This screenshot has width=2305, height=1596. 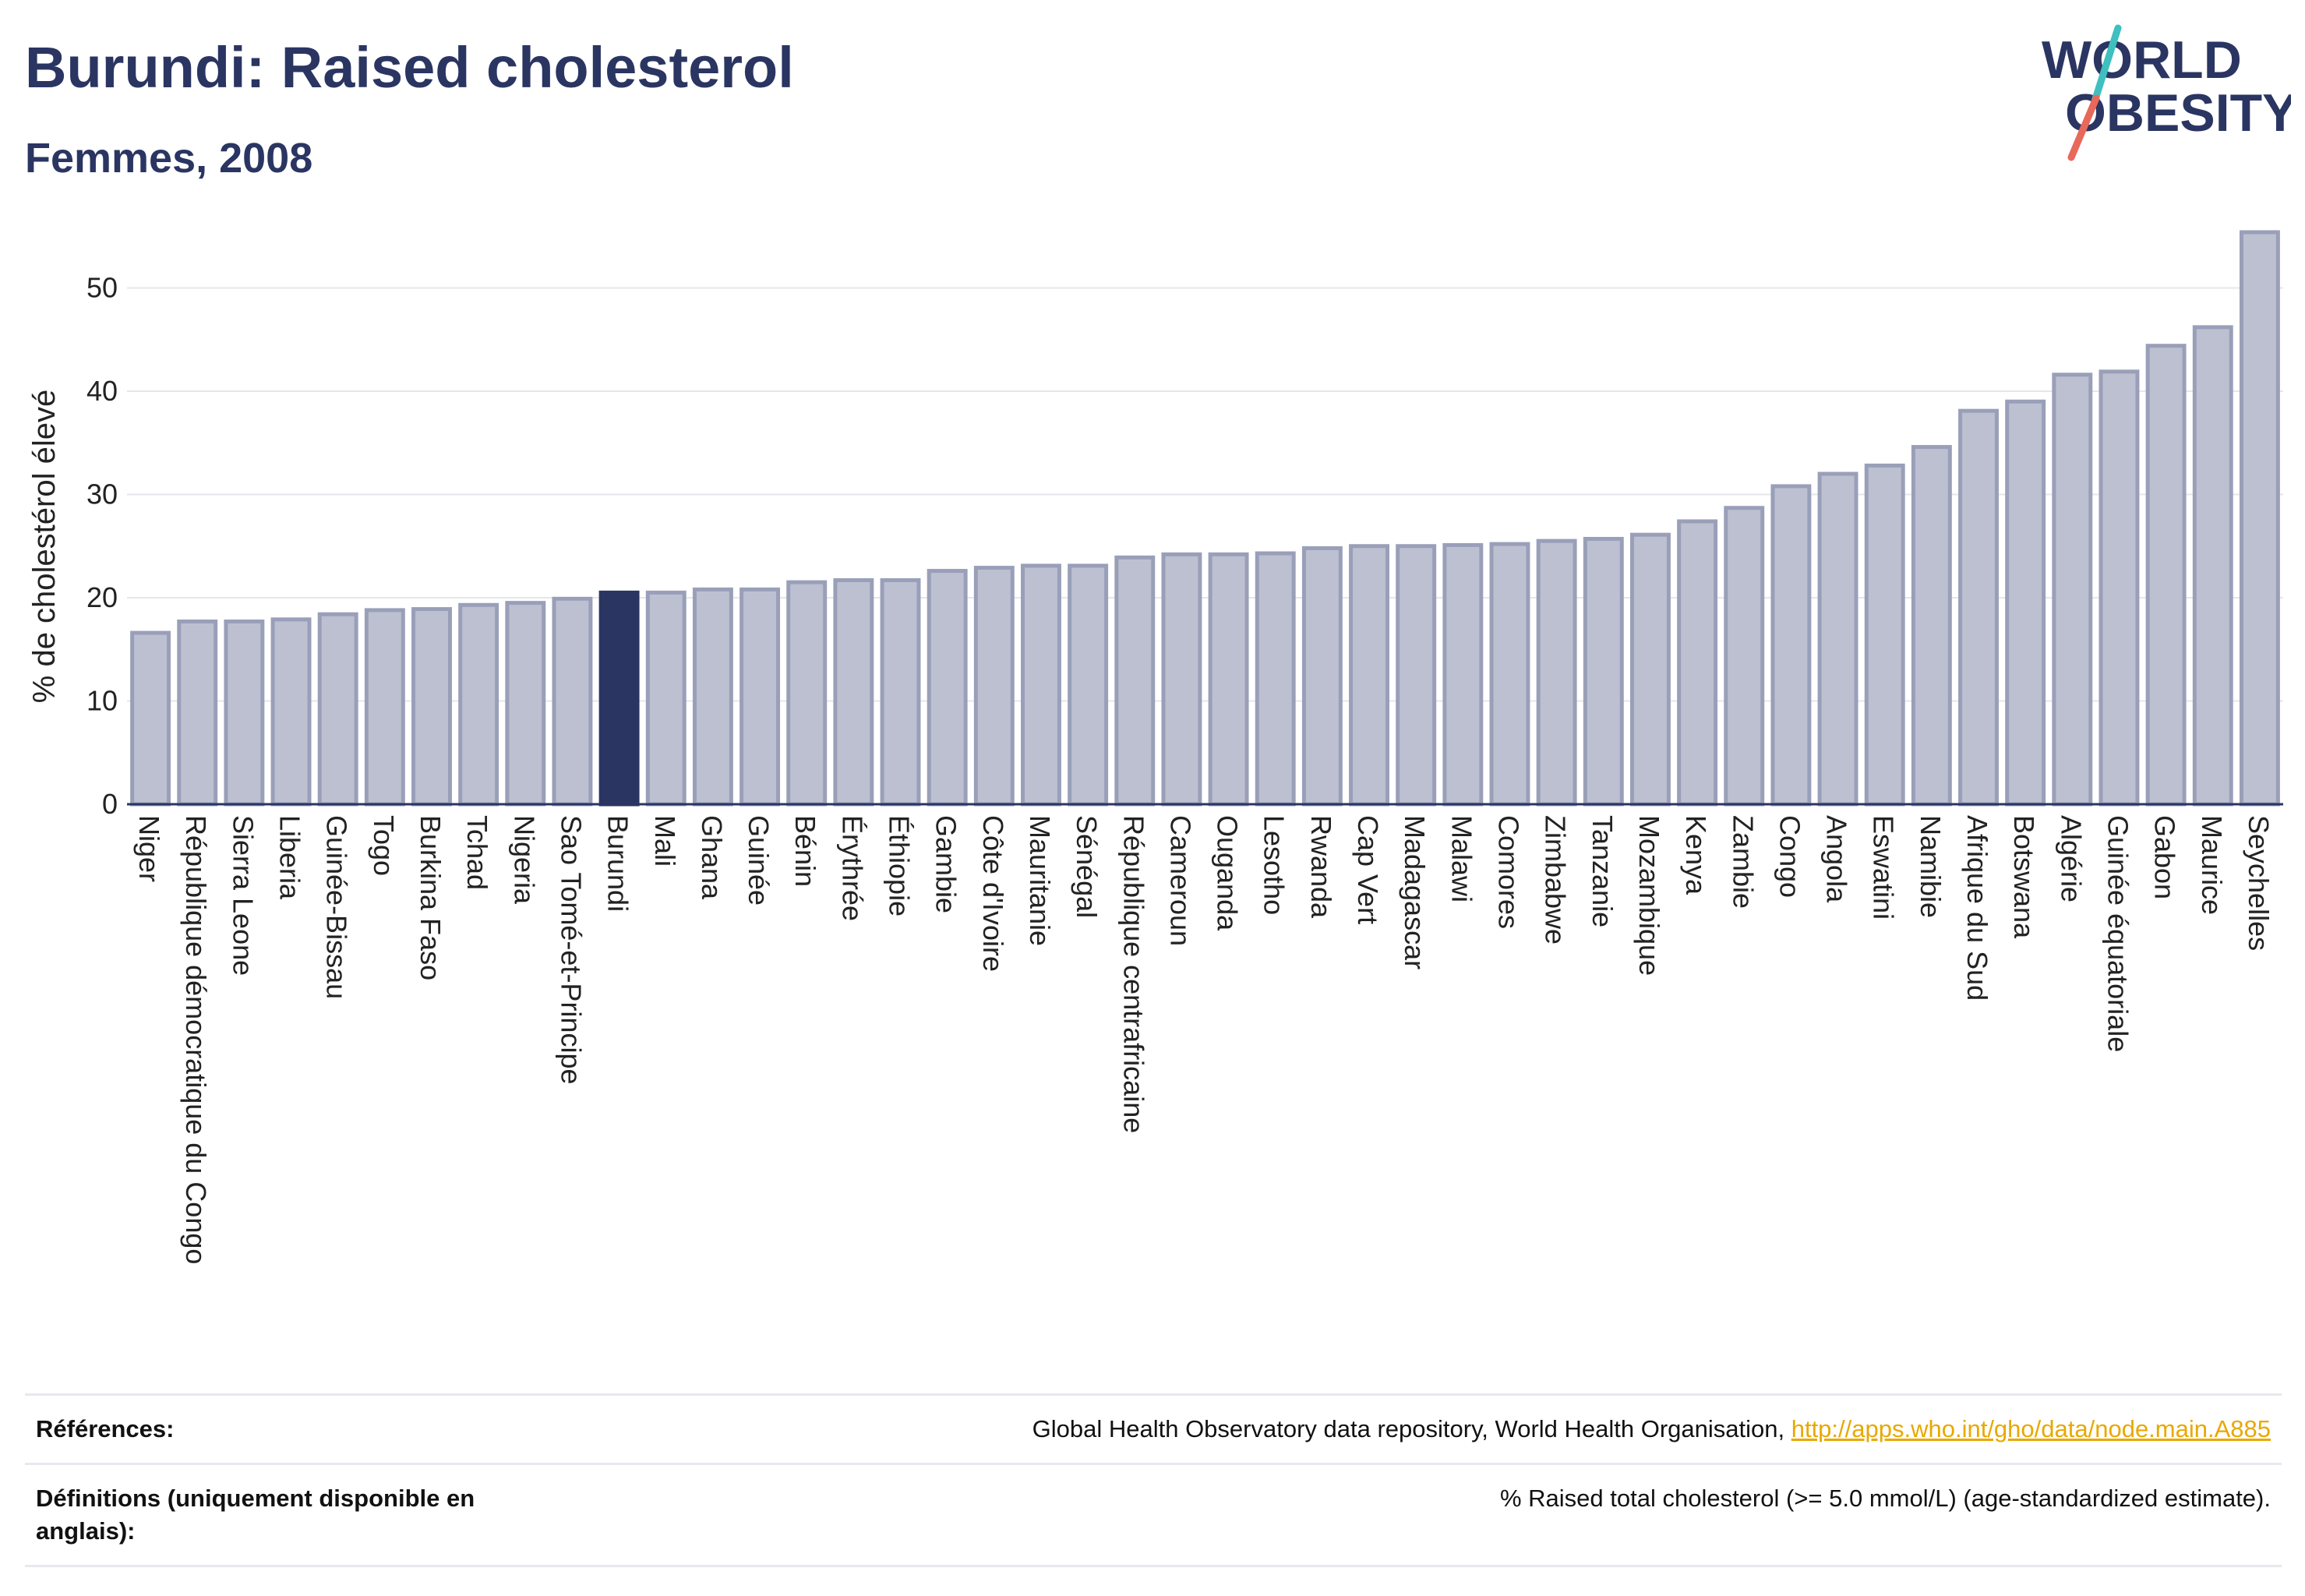 I want to click on x-tick-label: Lesotho, so click(x=1274, y=865).